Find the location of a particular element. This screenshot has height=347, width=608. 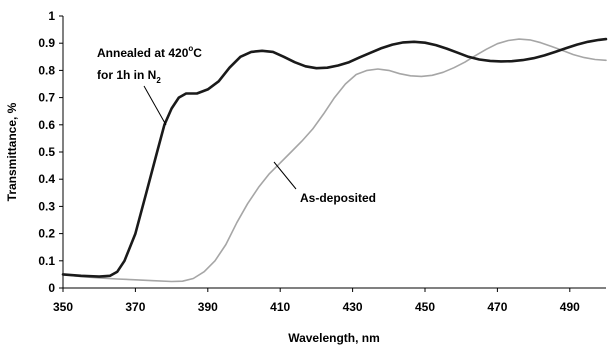

x-tick-label: 390 is located at coordinates (208, 307).